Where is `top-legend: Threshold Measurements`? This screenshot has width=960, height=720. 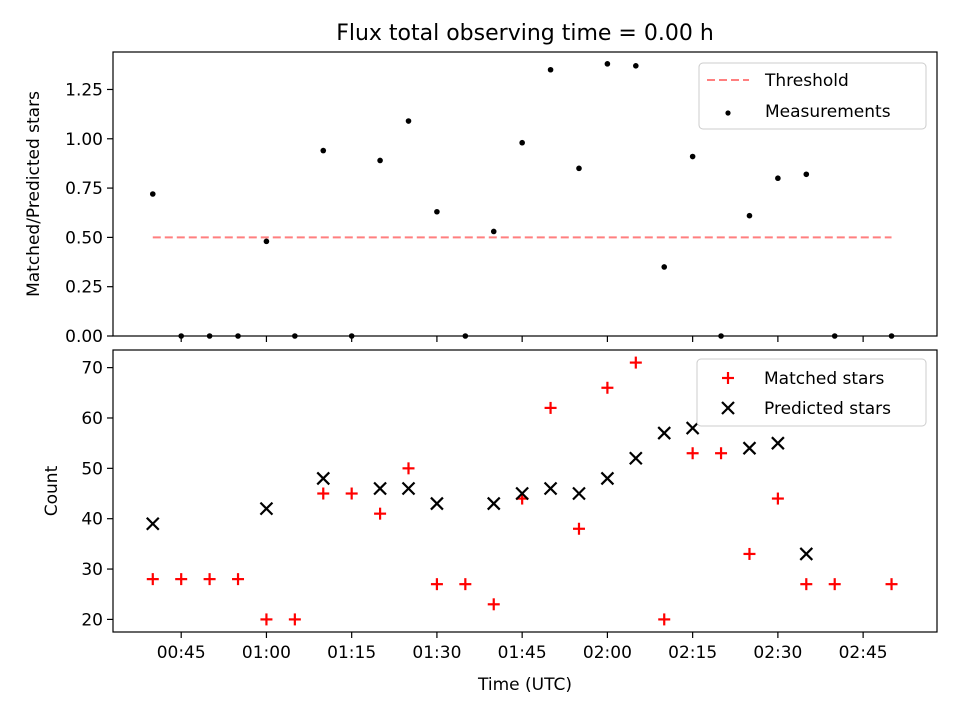 top-legend: Threshold Measurements is located at coordinates (812, 96).